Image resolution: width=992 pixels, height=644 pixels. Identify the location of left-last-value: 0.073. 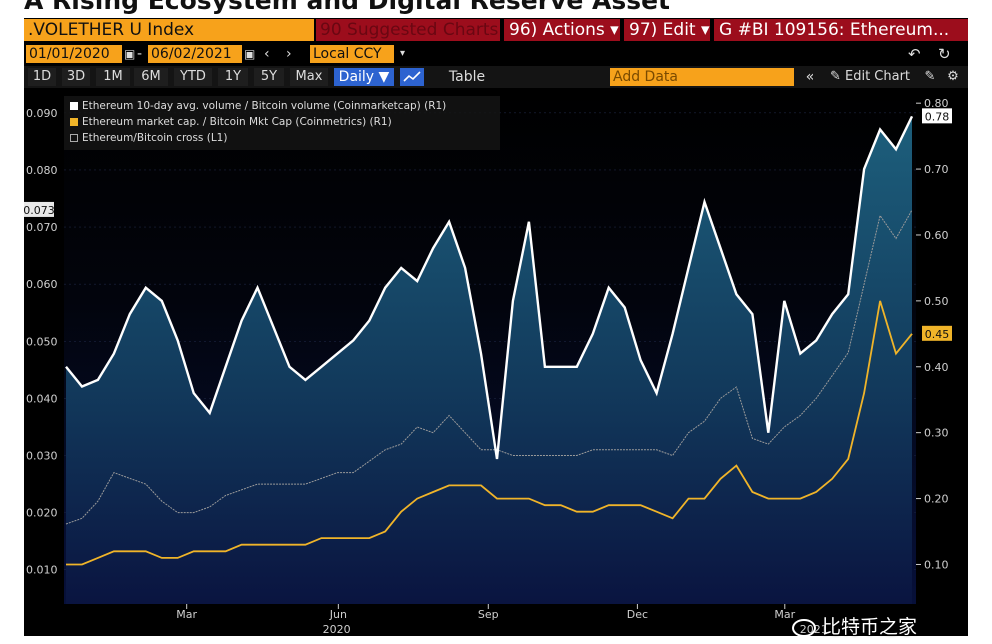
(39, 210).